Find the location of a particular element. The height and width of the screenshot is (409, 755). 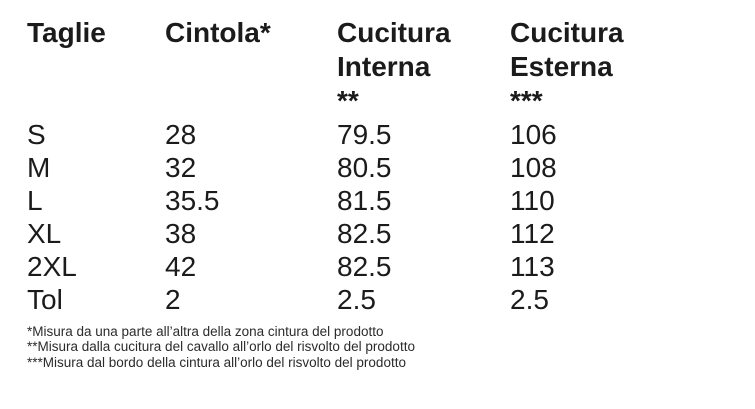

table-row-xl: XL 38 82.5 112 is located at coordinates (387, 233).